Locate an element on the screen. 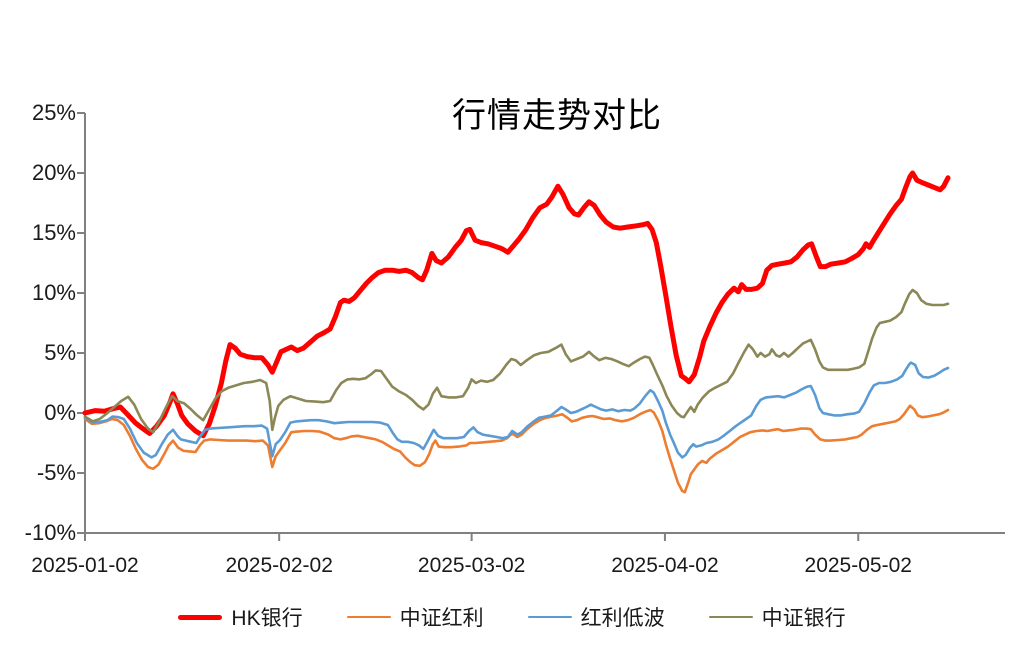 The width and height of the screenshot is (1024, 649). y-tick-label: 25% is located at coordinates (53, 112).